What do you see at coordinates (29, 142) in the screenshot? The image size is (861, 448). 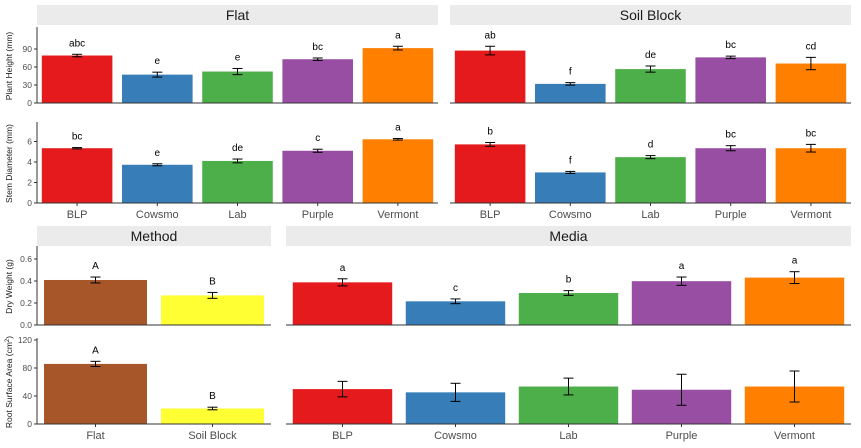 I see `y-tick-label: 6` at bounding box center [29, 142].